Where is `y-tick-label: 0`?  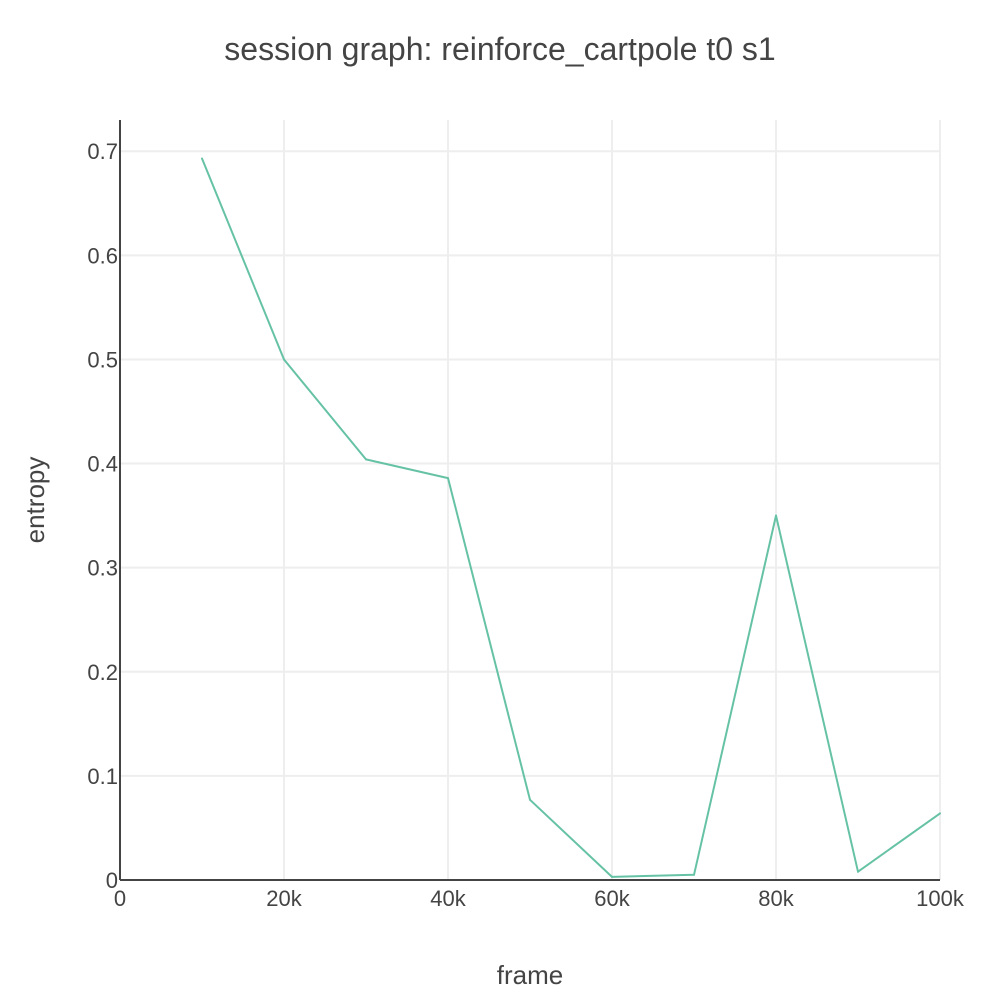 y-tick-label: 0 is located at coordinates (112, 880).